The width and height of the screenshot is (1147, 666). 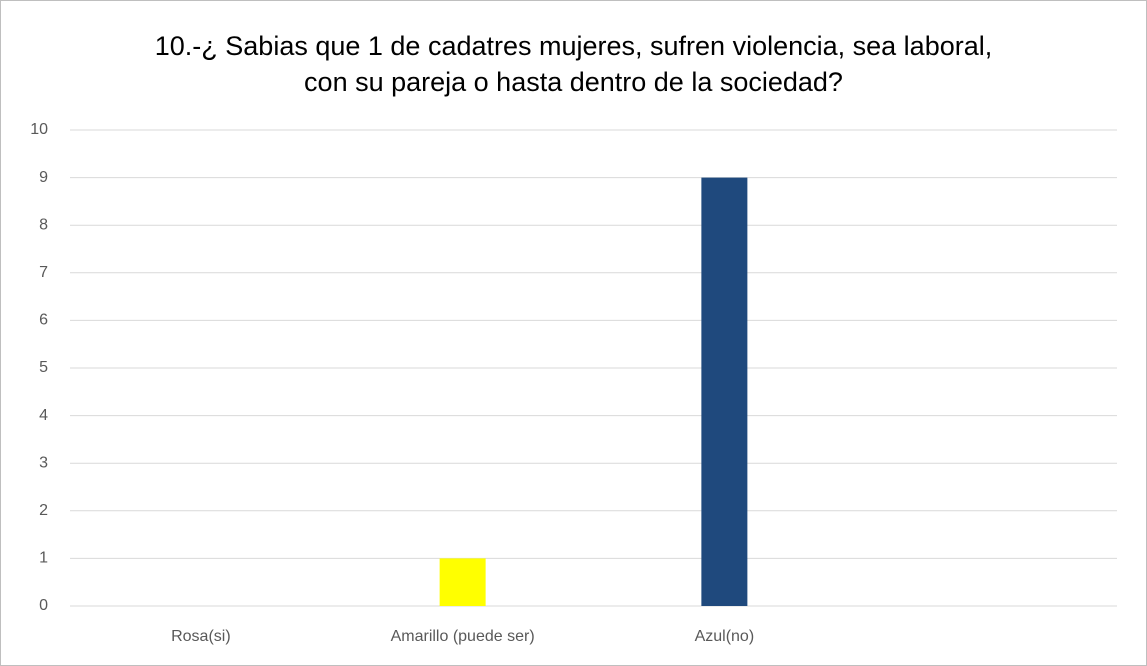 I want to click on y-tick-label: 9, so click(x=43, y=177).